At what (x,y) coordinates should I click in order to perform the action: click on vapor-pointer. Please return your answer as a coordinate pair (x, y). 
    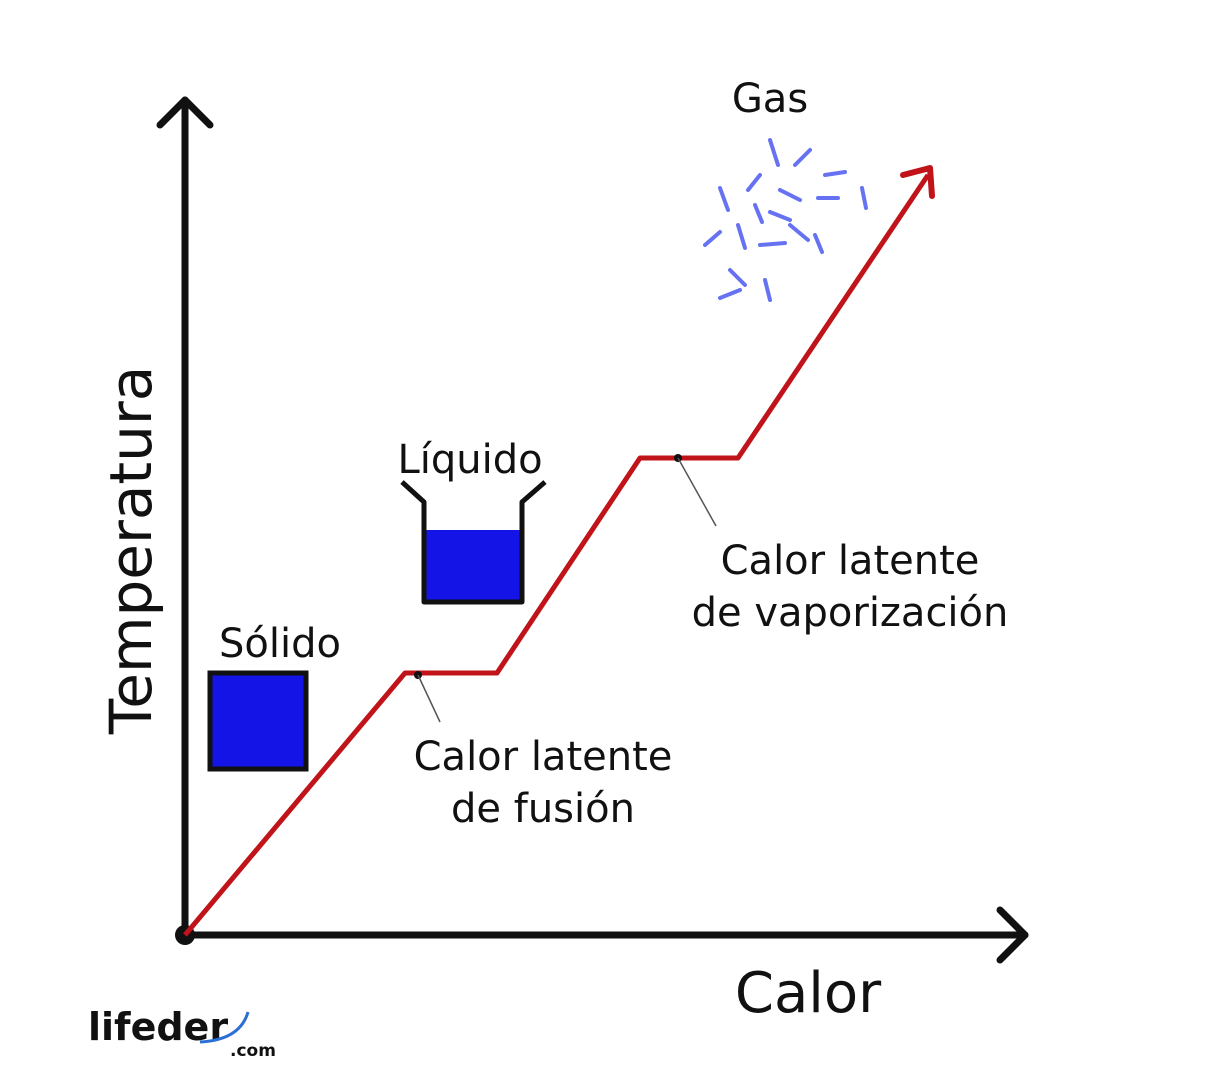
    Looking at the image, I should click on (697, 492).